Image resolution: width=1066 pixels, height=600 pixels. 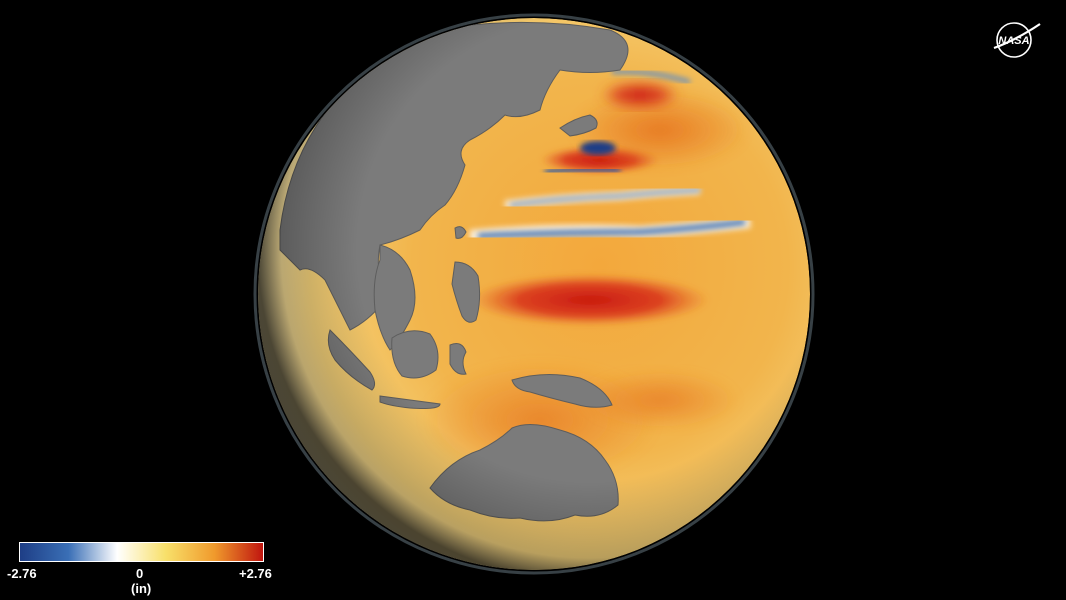 I want to click on legend-colorbar, so click(x=141, y=552).